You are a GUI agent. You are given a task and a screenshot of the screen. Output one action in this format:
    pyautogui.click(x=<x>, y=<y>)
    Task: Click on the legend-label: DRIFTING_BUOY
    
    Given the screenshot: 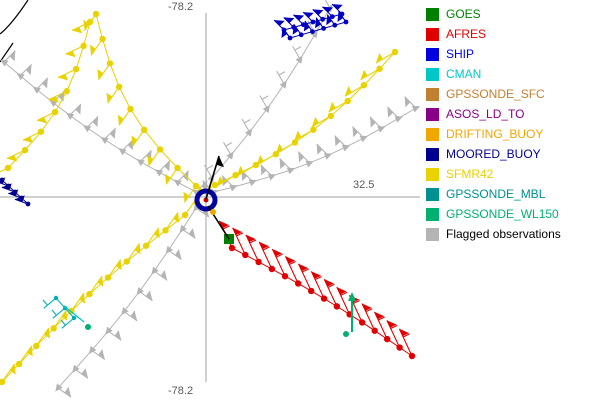 What is the action you would take?
    pyautogui.click(x=495, y=134)
    